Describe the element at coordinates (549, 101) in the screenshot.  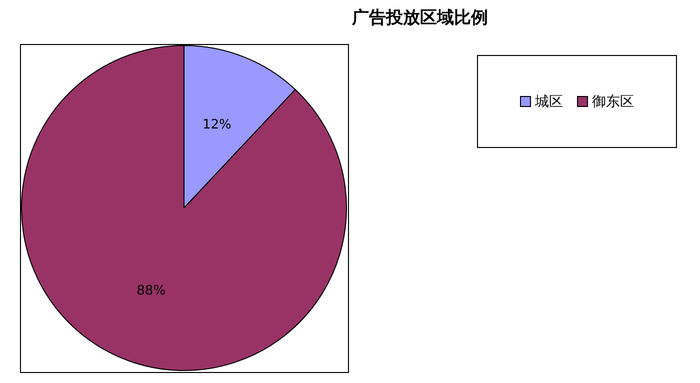
I see `legend-label: 城区` at that location.